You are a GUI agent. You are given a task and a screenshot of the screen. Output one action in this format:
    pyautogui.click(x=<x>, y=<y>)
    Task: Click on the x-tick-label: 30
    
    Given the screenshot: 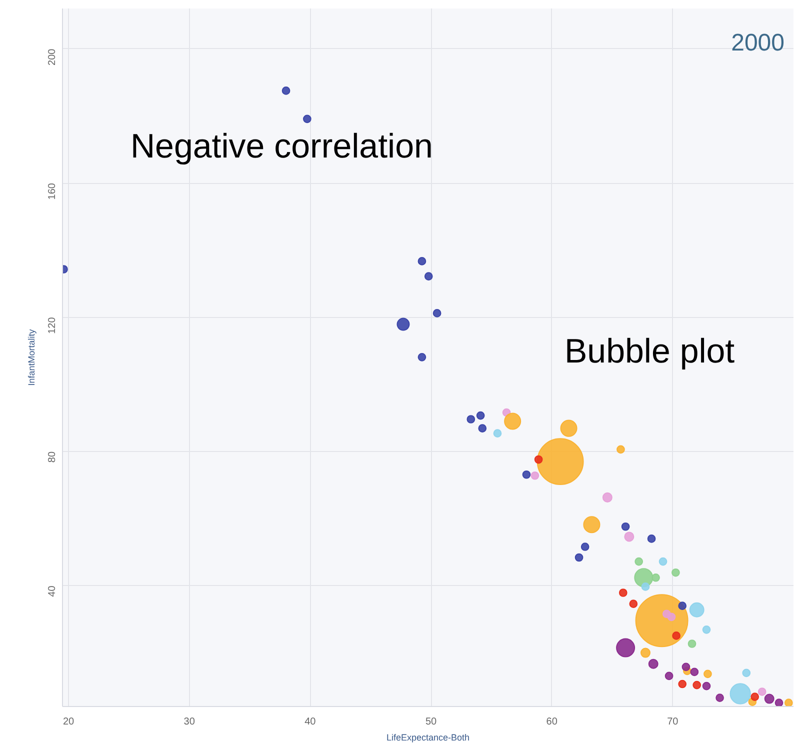 What is the action you would take?
    pyautogui.click(x=190, y=722)
    